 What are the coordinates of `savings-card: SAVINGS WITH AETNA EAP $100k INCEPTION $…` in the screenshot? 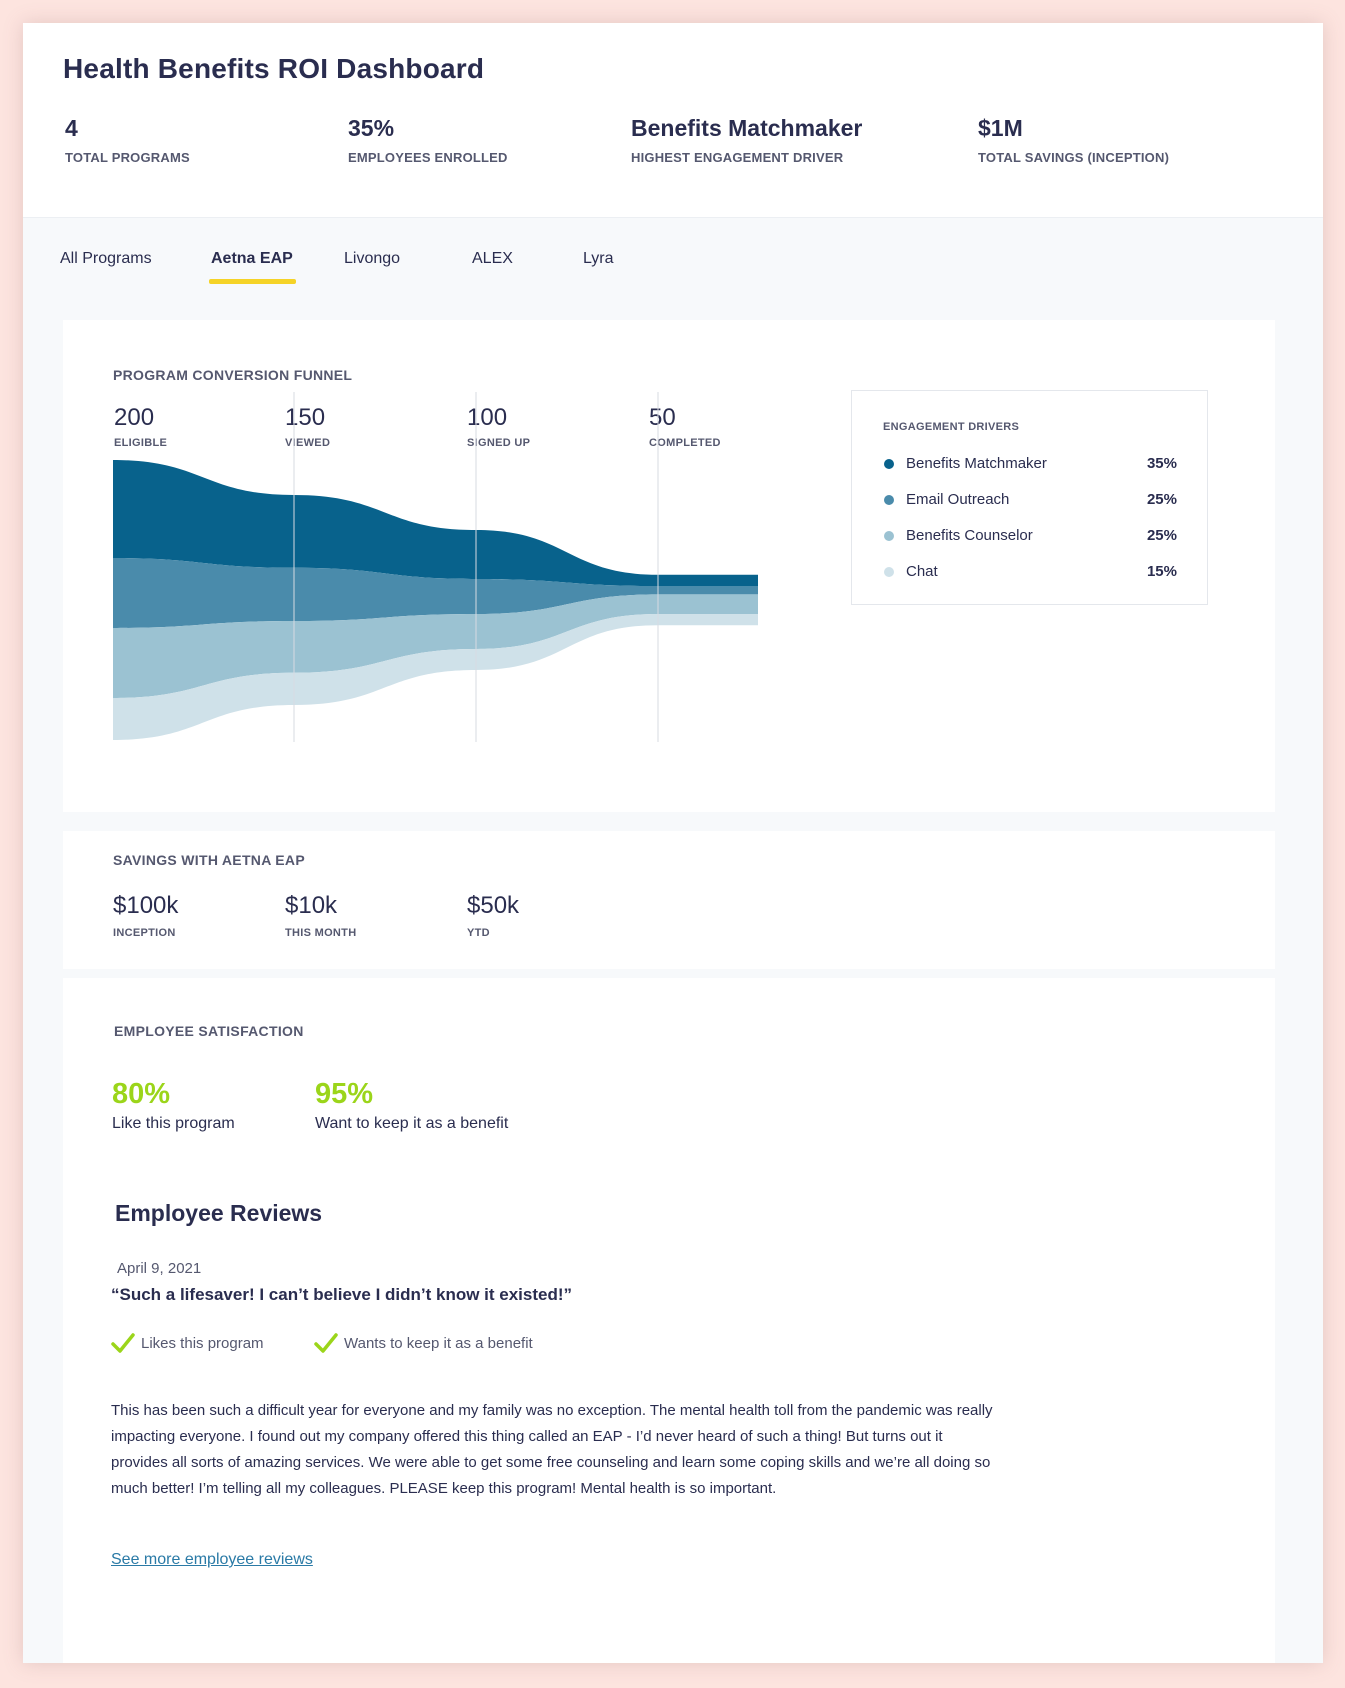 It's located at (669, 900).